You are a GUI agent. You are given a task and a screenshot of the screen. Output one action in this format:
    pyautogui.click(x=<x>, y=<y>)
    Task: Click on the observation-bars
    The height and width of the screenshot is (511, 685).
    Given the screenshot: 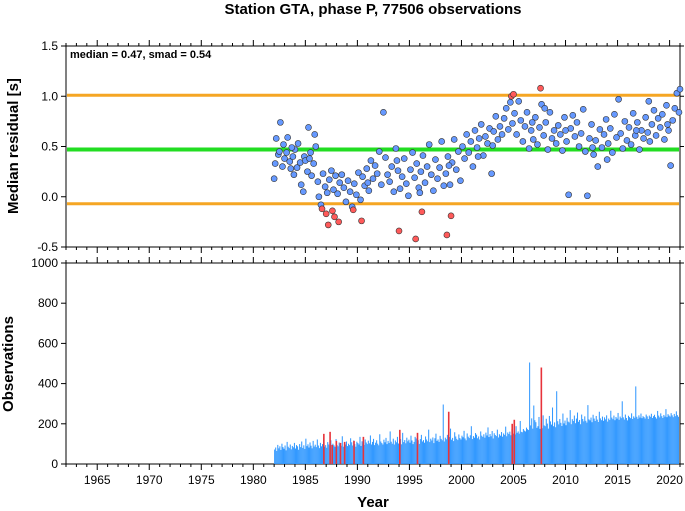 What is the action you would take?
    pyautogui.click(x=476, y=413)
    